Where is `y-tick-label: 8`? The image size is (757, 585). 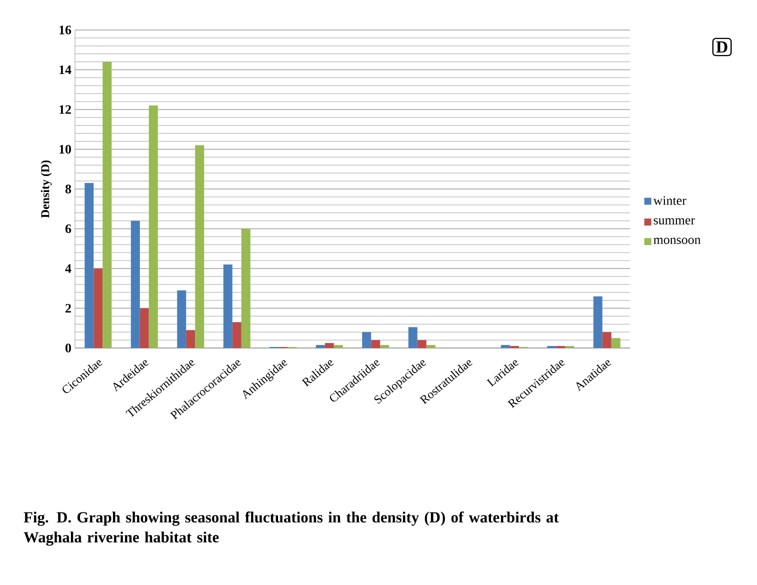
y-tick-label: 8 is located at coordinates (68, 189).